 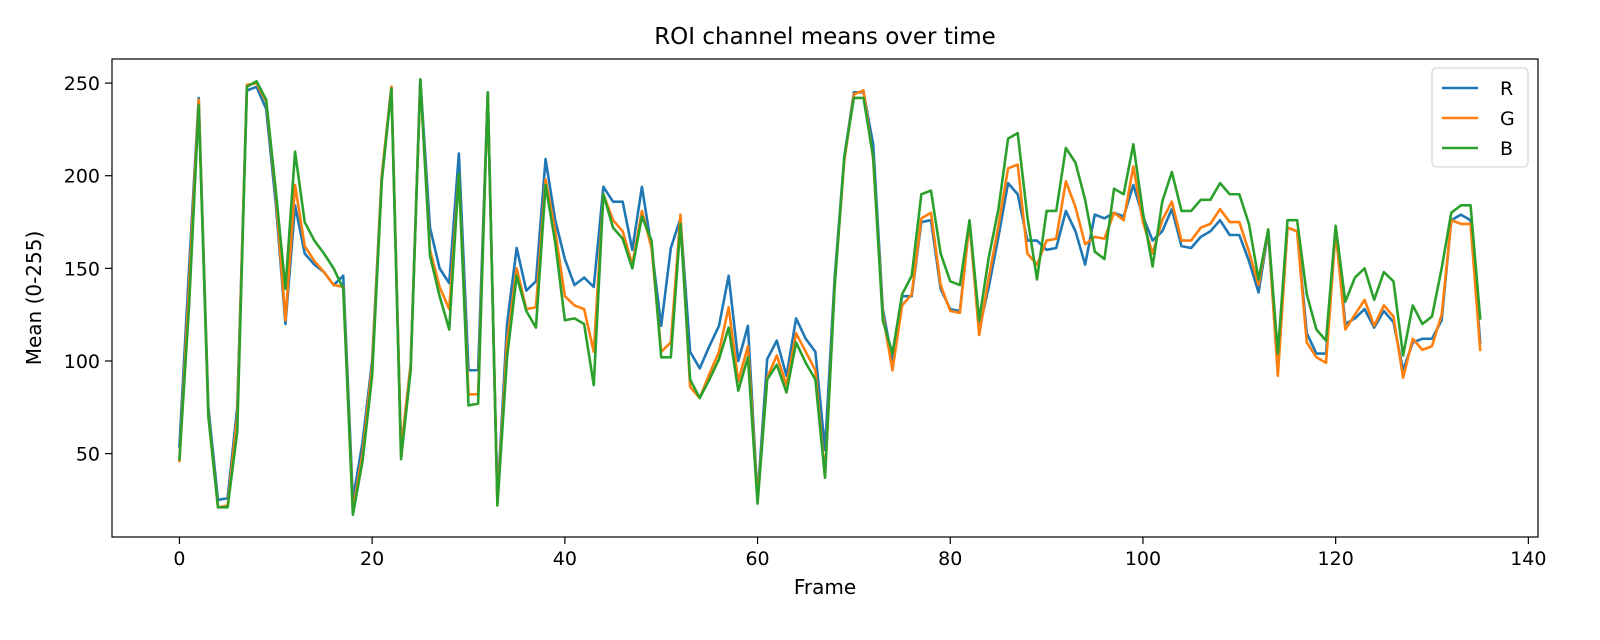 I want to click on y-axis: 50 100 150 200 250, so click(x=88, y=269).